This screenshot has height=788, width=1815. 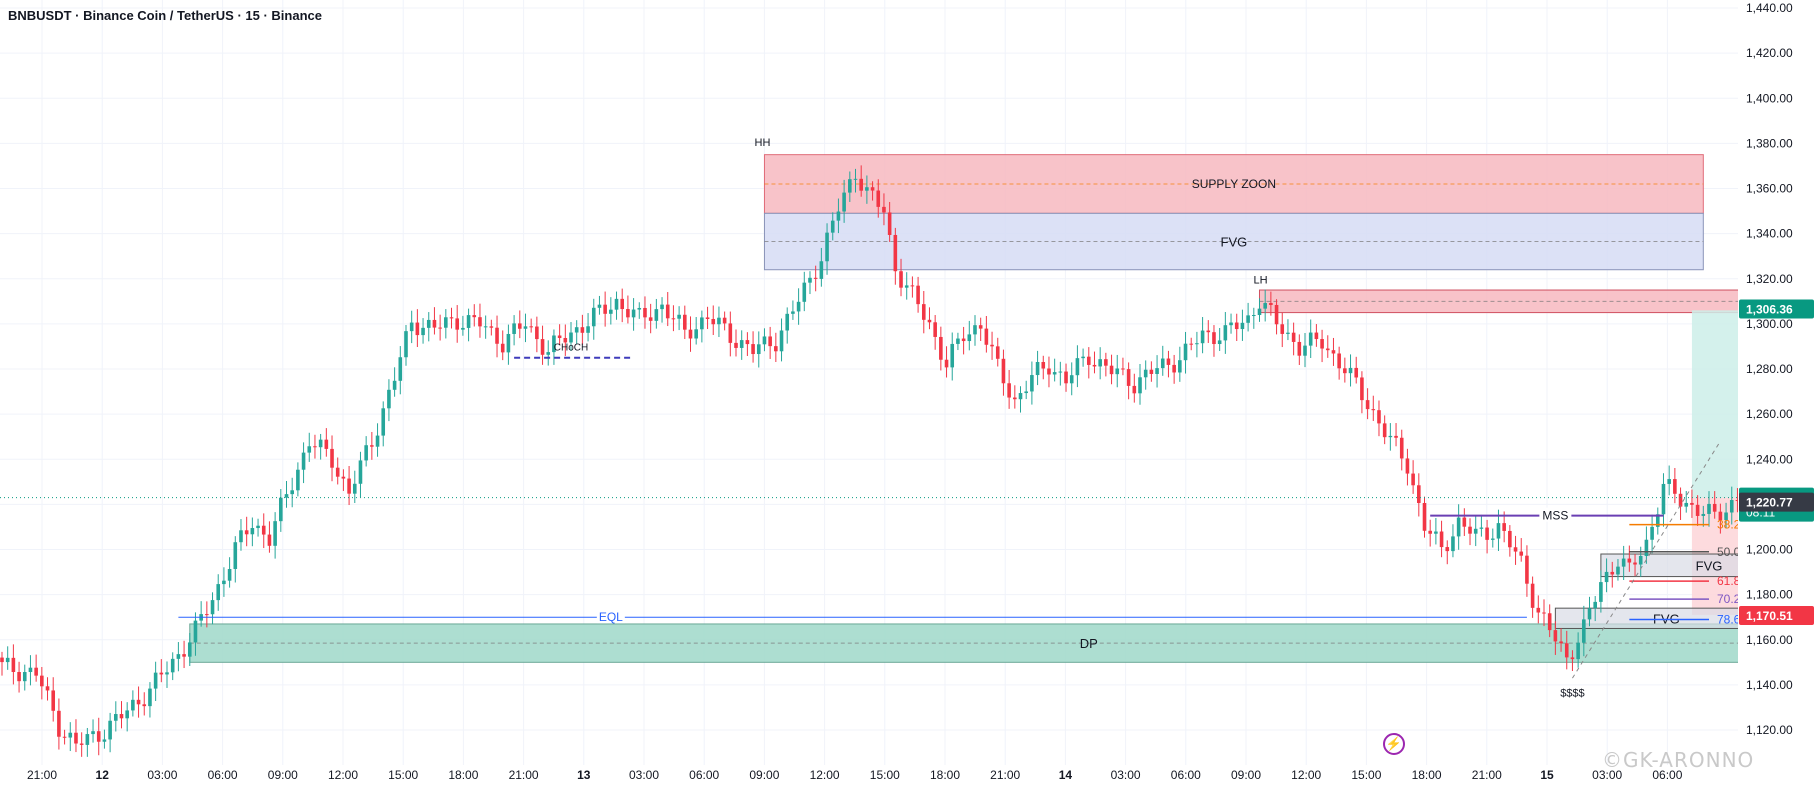 I want to click on time-axis-label: 18:00, so click(x=463, y=775).